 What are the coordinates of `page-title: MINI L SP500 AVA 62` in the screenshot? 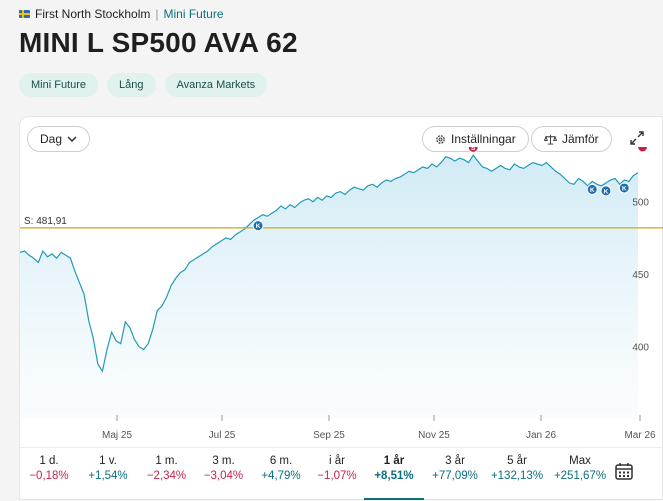 It's located at (158, 42).